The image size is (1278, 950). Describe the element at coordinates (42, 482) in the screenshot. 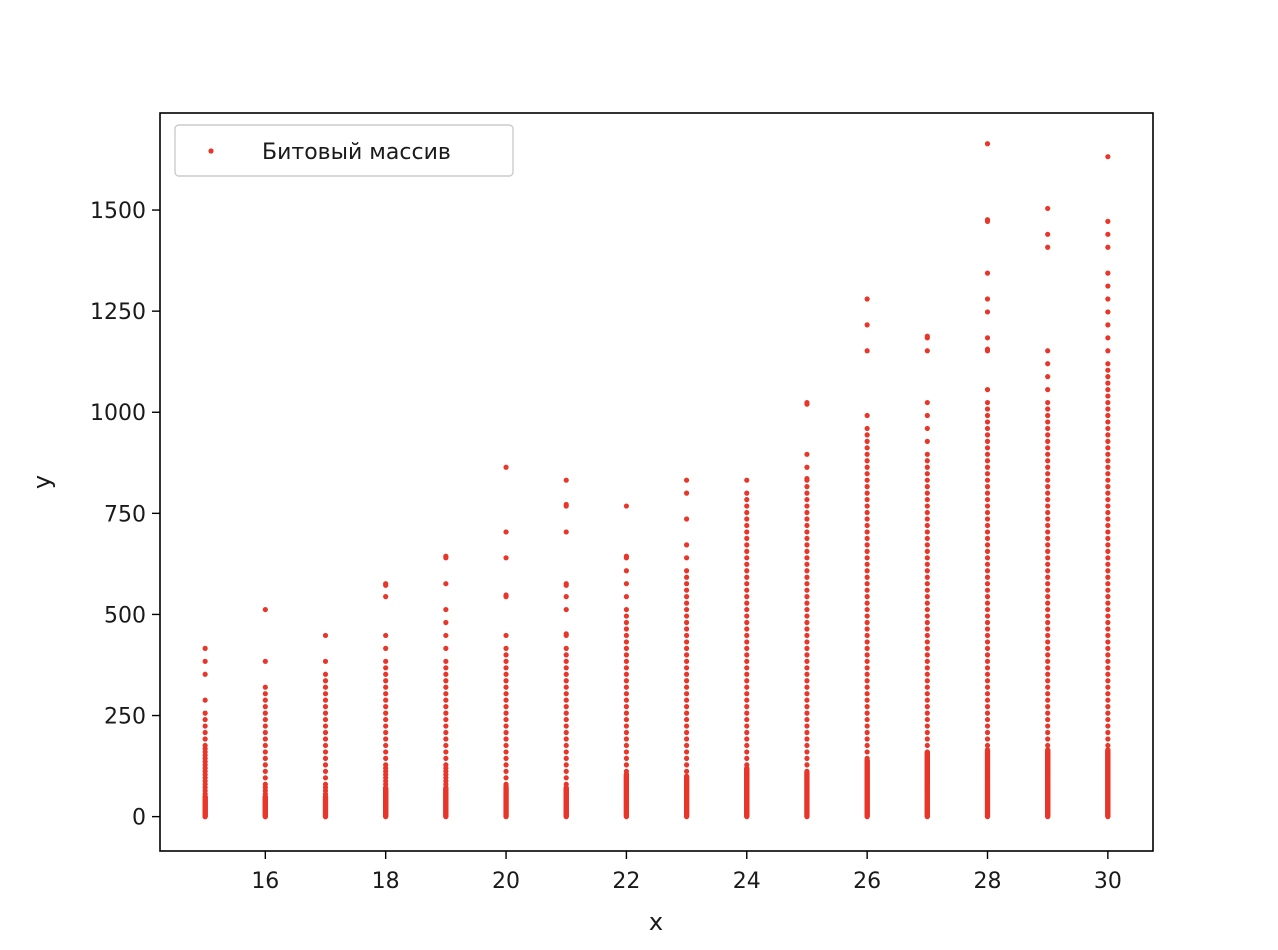

I see `y-axis-label: y` at that location.